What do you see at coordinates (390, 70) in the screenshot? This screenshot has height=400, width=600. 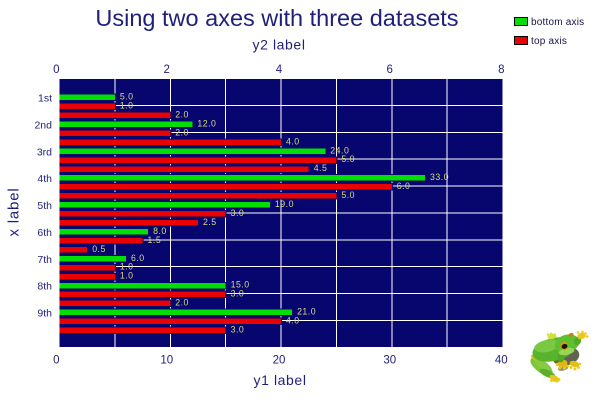 I see `svg-text: 6` at bounding box center [390, 70].